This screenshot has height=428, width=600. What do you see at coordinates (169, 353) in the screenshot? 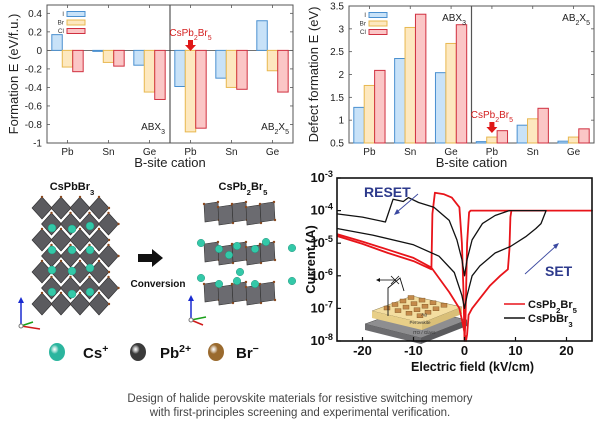
I see `ion-label-pb-part: Pb` at bounding box center [169, 353].